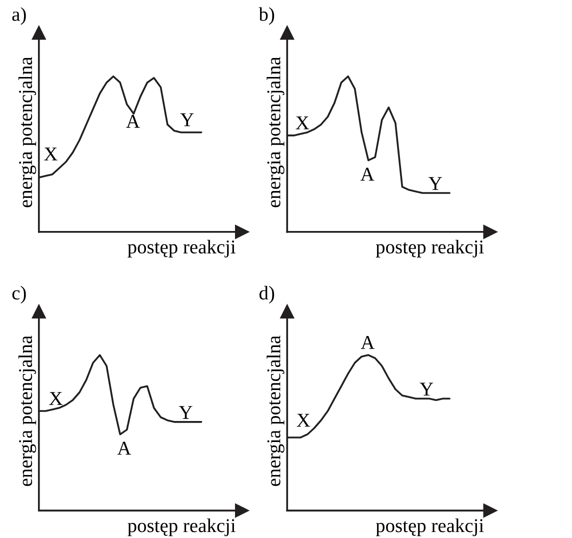 This screenshot has height=538, width=572. What do you see at coordinates (367, 342) in the screenshot?
I see `text: A` at bounding box center [367, 342].